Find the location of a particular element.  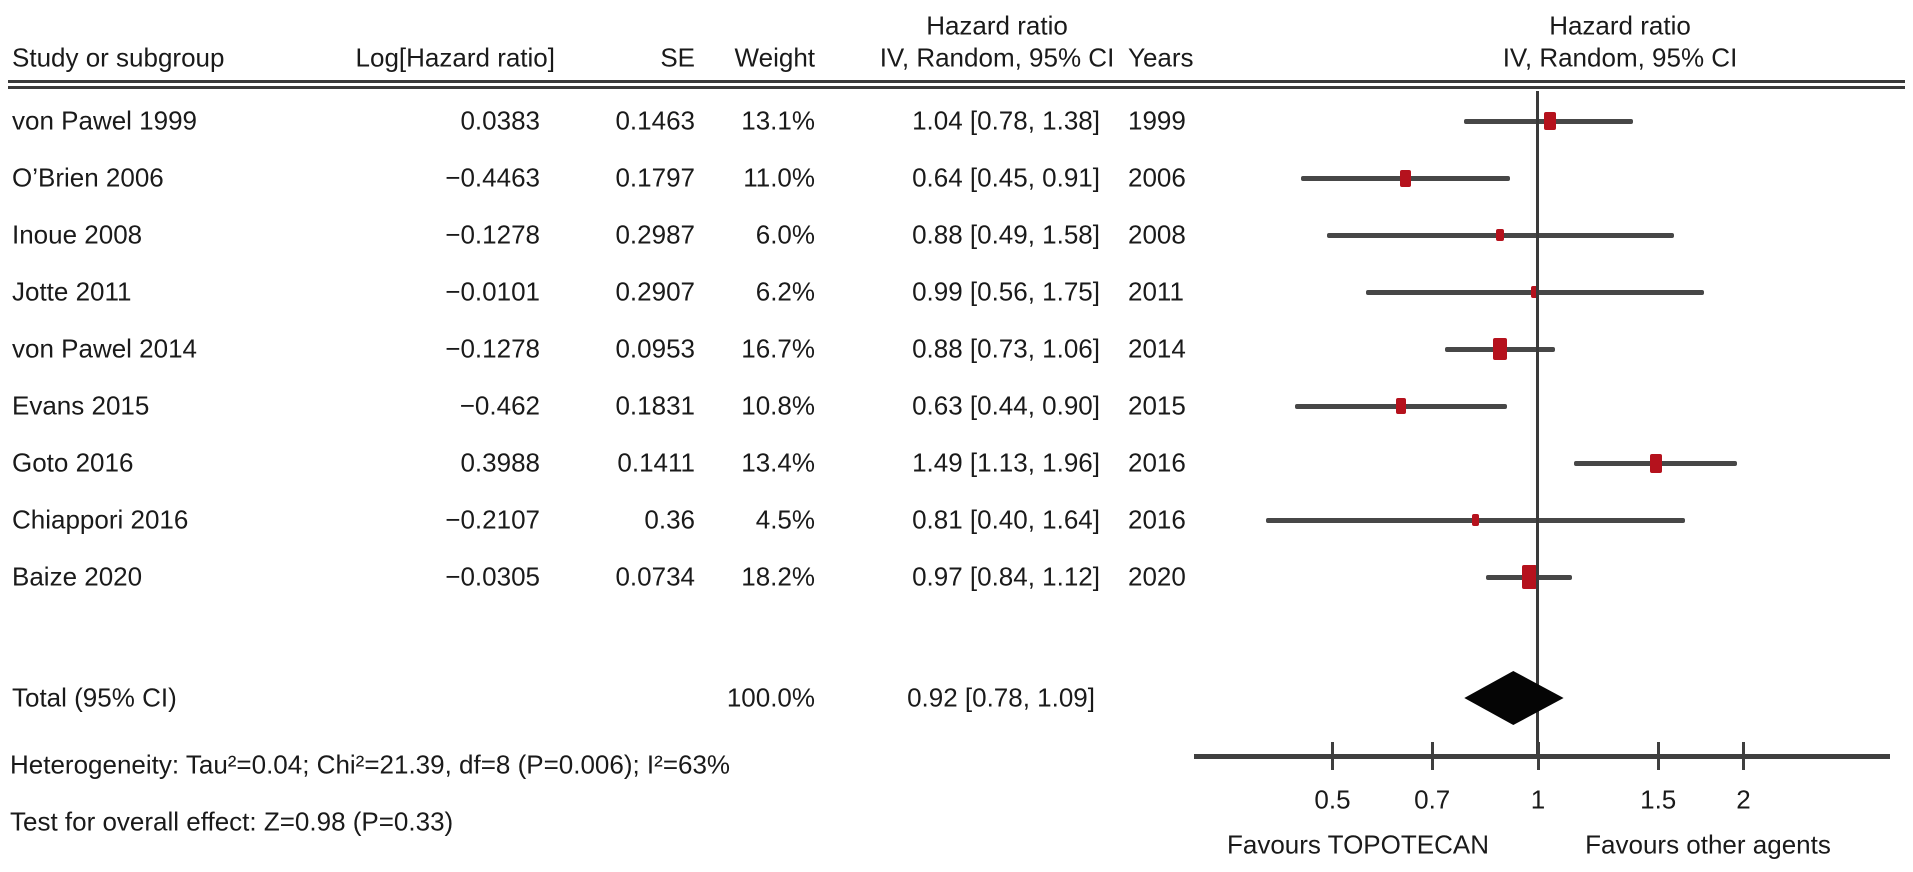

study-weight: 18.2% is located at coordinates (778, 576).